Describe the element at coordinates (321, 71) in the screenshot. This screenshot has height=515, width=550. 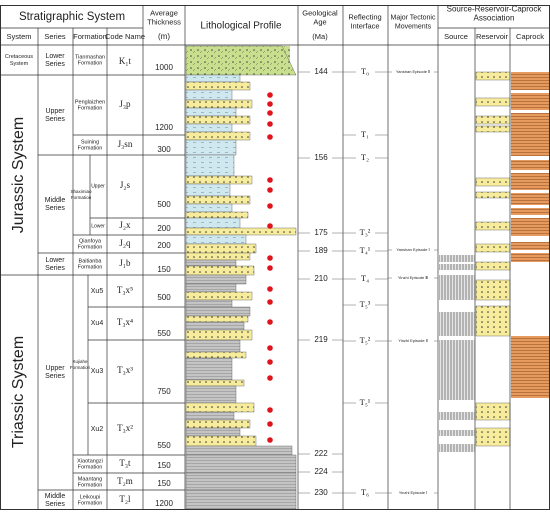
I see `age-value: 144` at that location.